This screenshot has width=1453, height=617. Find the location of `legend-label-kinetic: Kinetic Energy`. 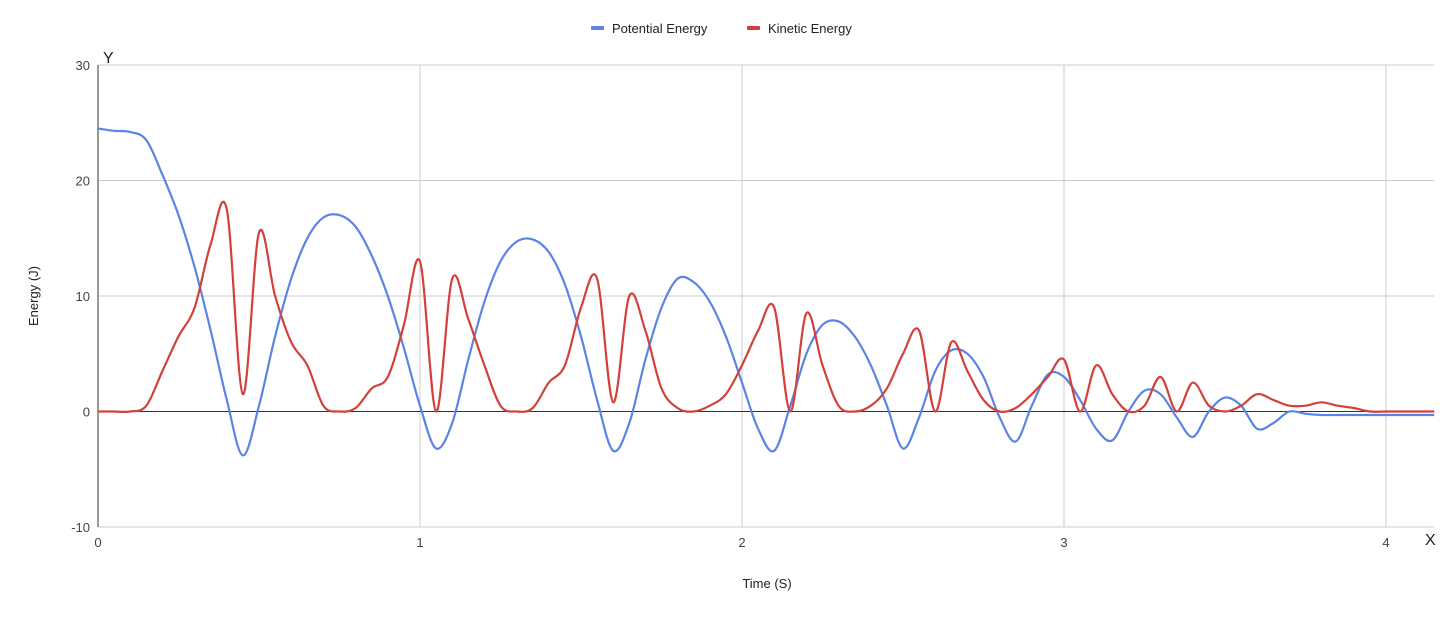

legend-label-kinetic: Kinetic Energy is located at coordinates (810, 28).